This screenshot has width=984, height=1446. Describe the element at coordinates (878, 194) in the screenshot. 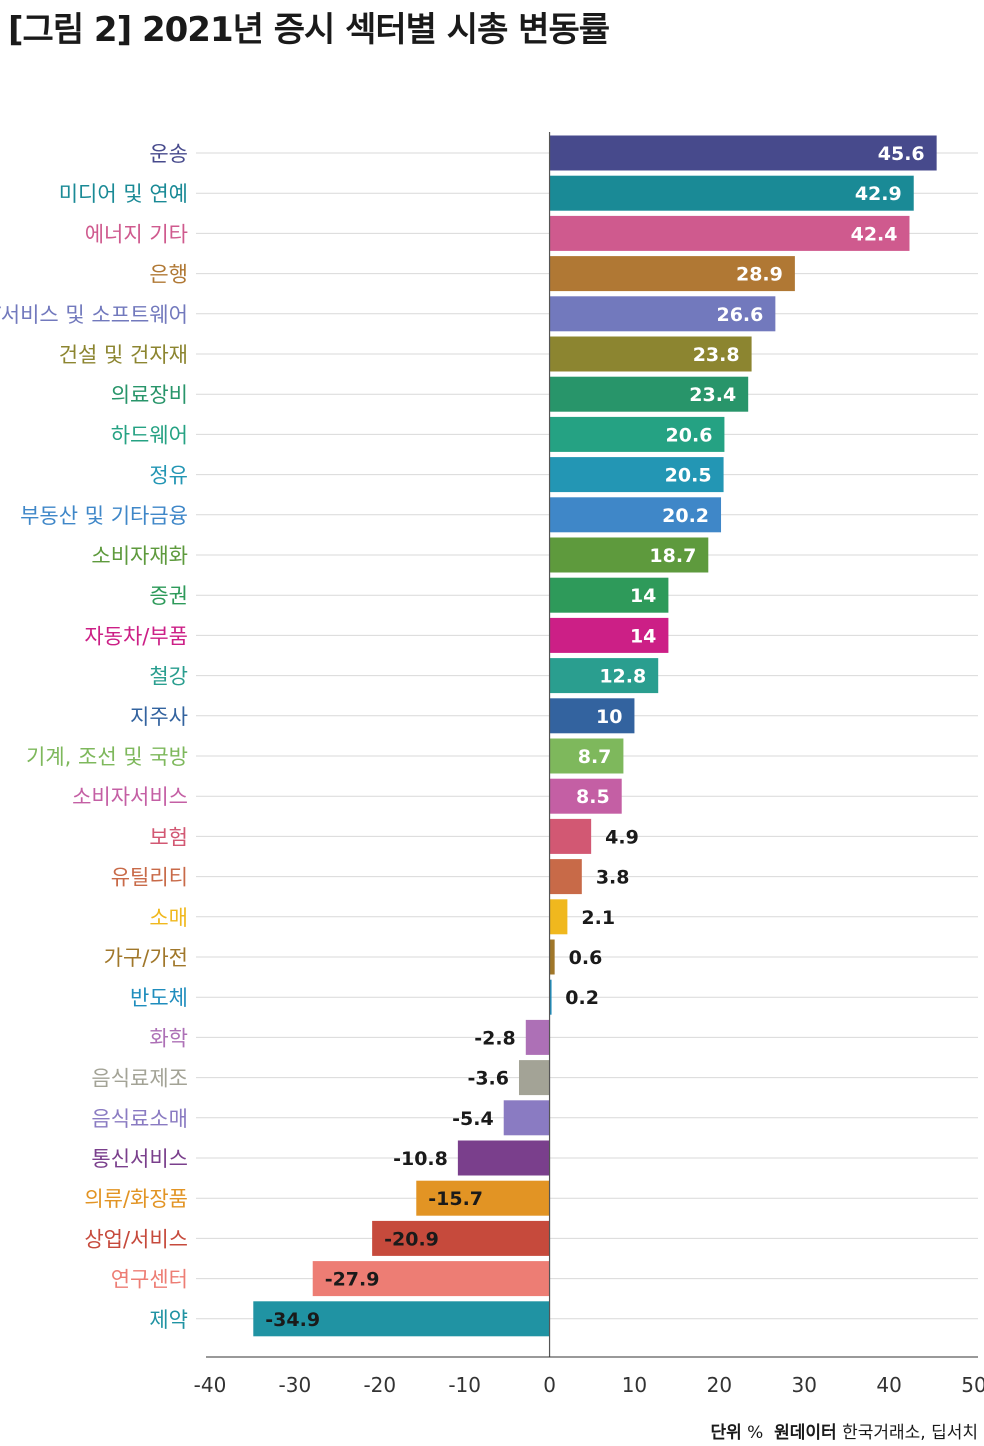

I see `value-label: 42.9` at that location.